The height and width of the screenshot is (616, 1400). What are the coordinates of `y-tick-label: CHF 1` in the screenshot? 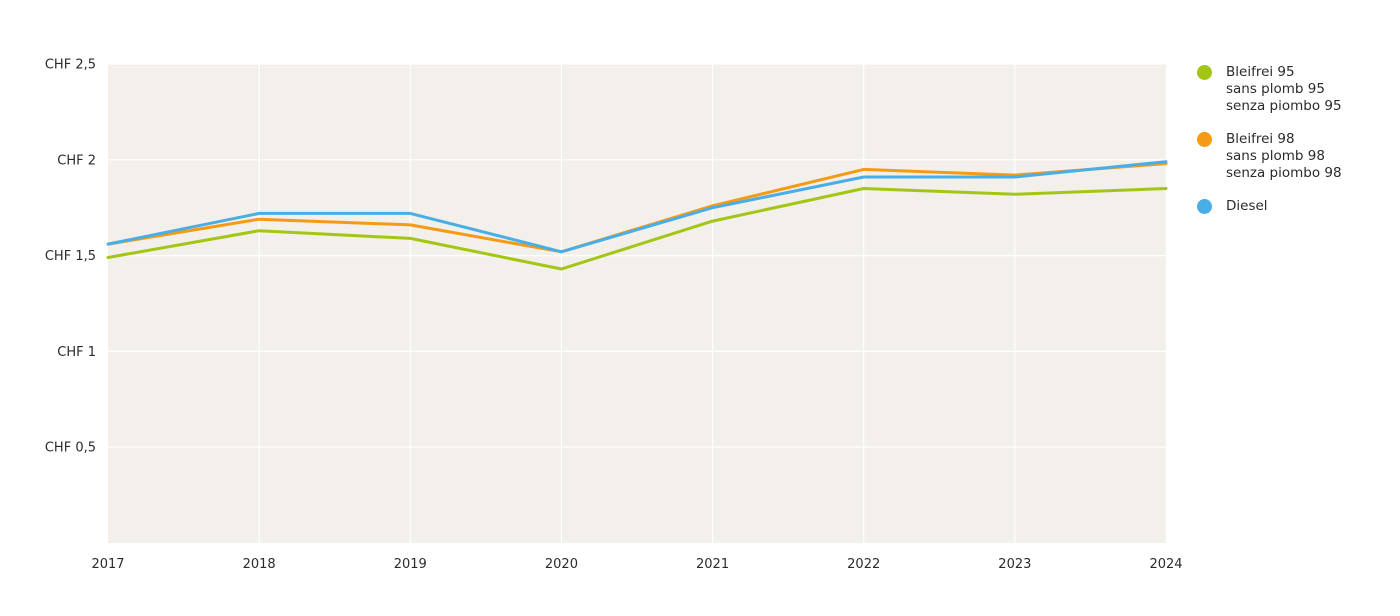 It's located at (76, 352).